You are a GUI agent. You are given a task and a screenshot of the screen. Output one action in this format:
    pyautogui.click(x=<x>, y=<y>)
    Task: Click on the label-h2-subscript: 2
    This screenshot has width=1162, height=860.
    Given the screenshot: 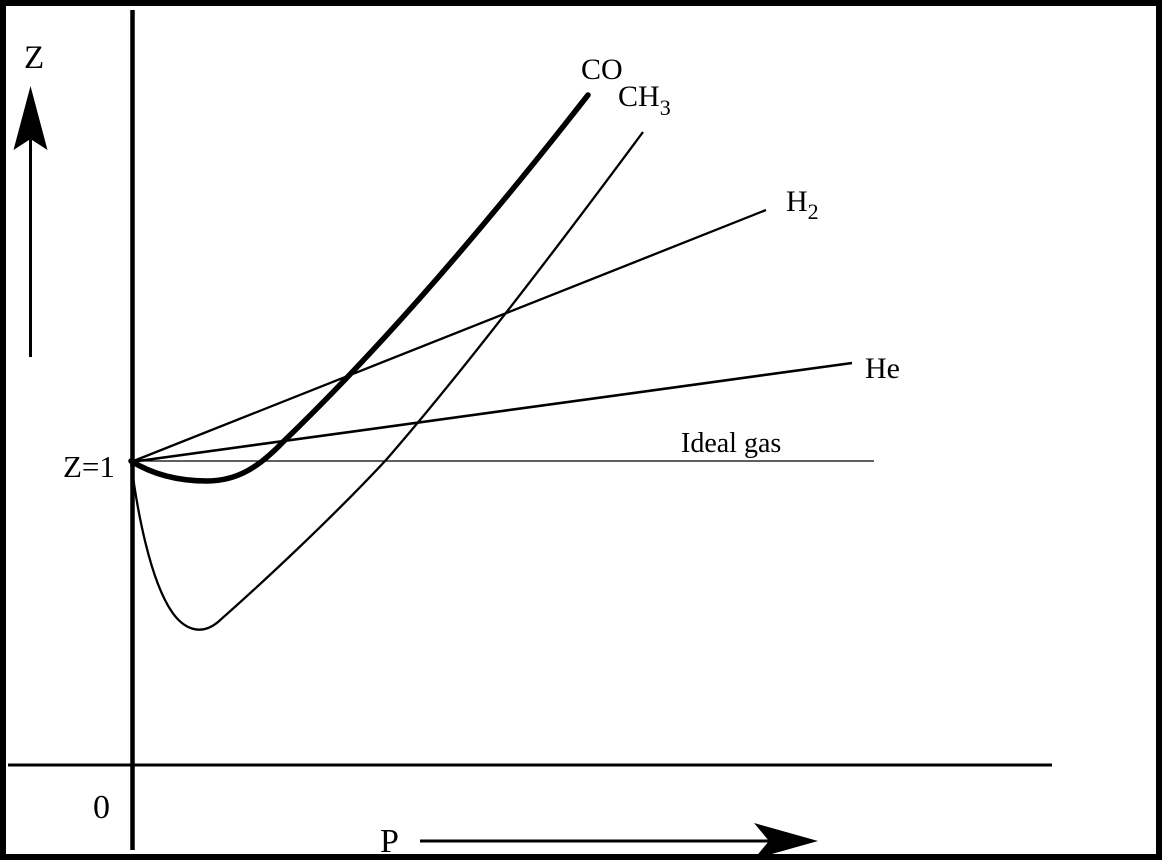 What is the action you would take?
    pyautogui.click(x=813, y=211)
    